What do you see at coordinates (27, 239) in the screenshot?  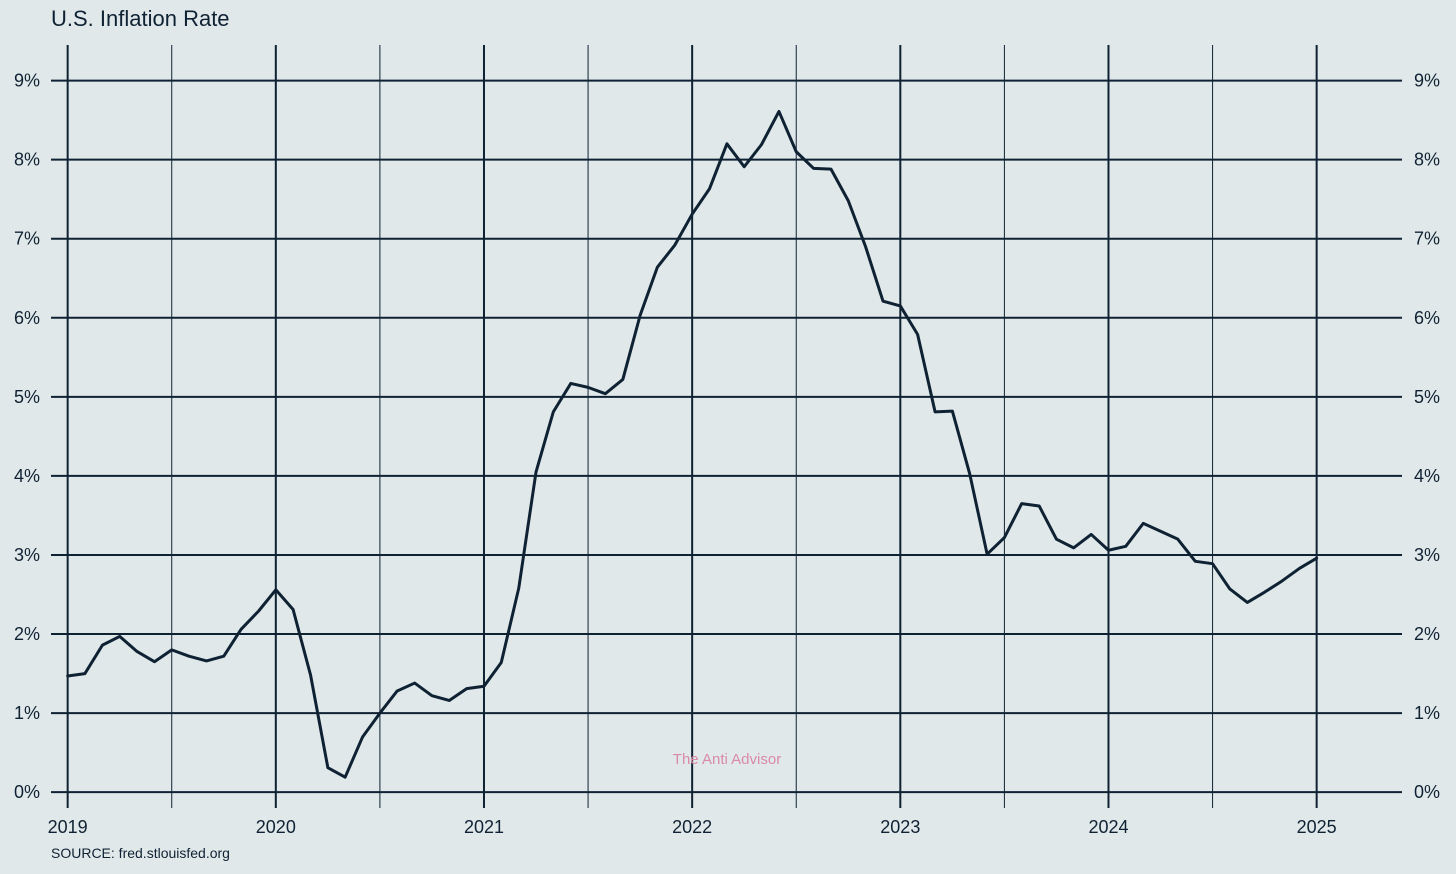 I see `y-tick-label-left: 7%` at bounding box center [27, 239].